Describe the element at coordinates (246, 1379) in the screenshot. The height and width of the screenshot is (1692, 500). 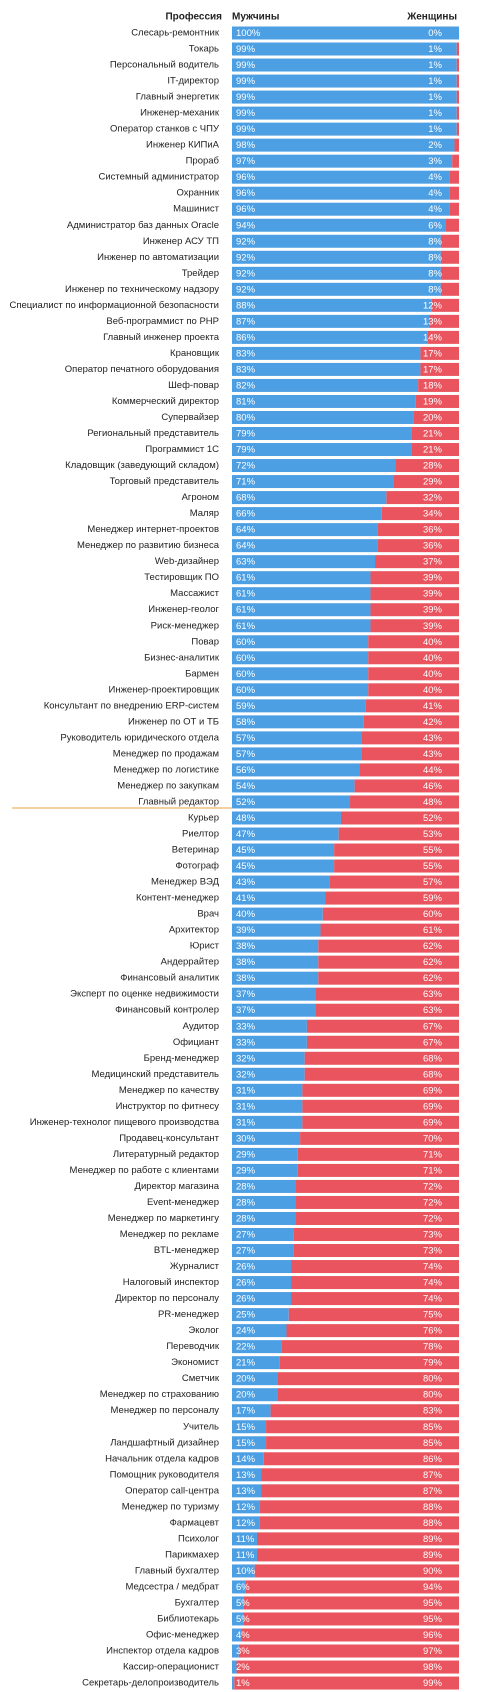
I see `value-label: 20%` at that location.